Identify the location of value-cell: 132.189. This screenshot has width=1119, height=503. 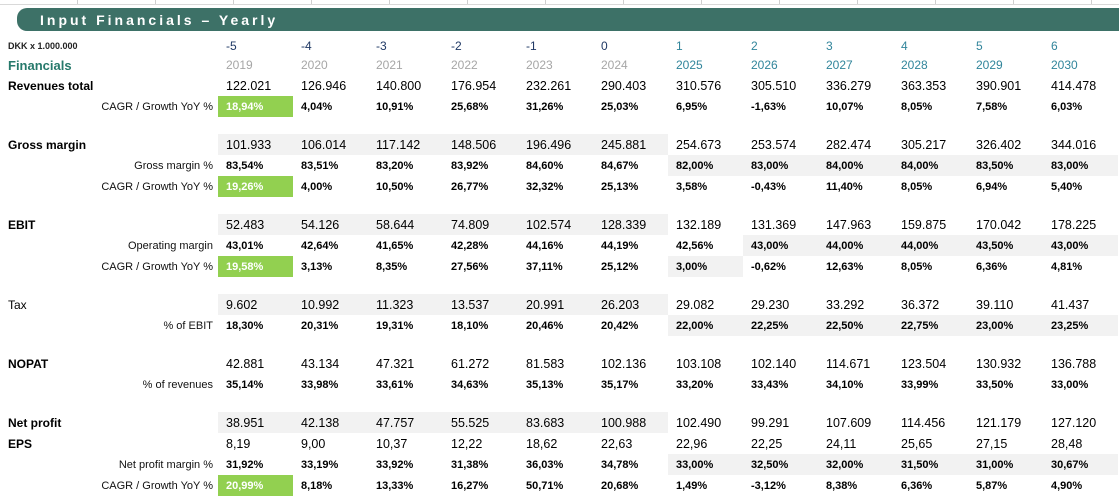
(699, 224).